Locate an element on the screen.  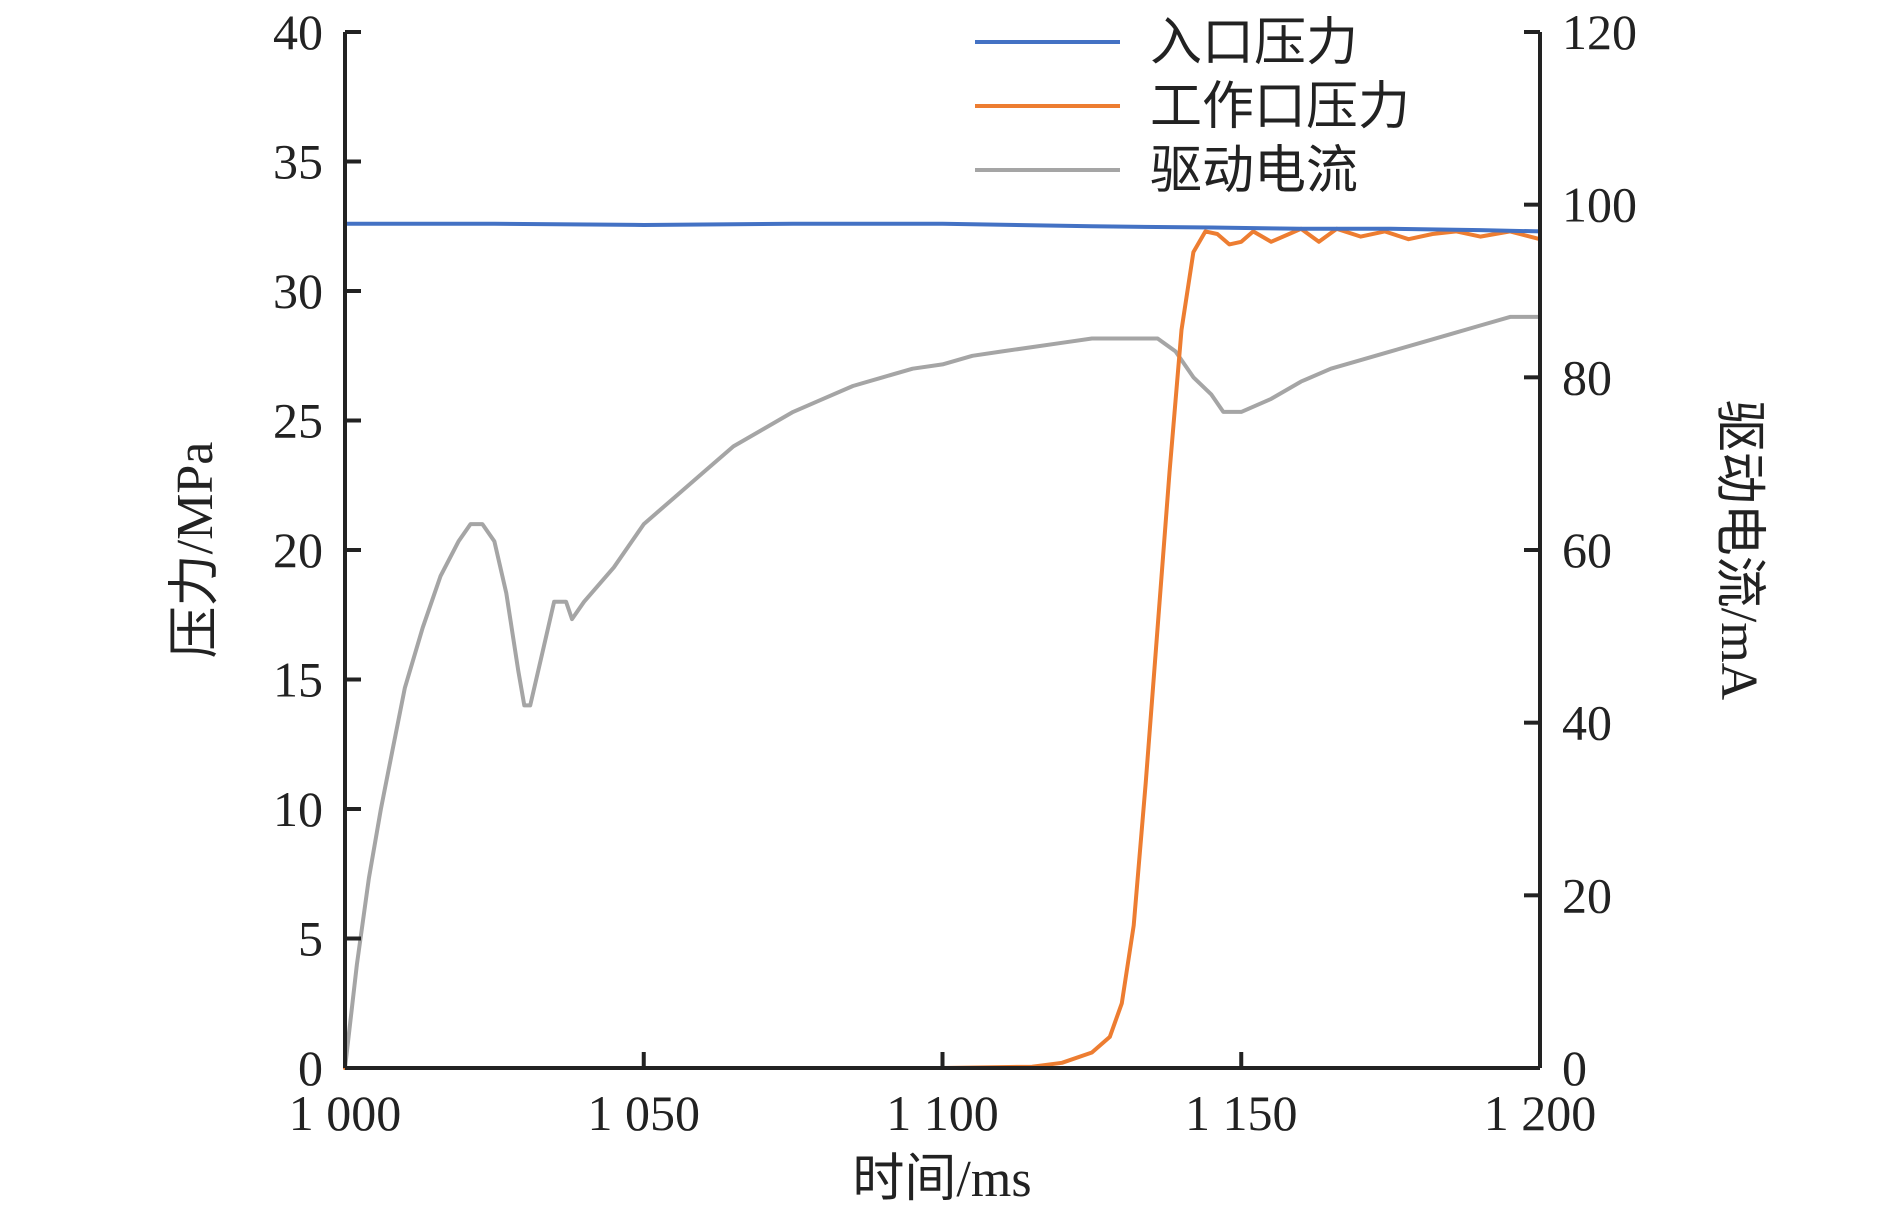
y2-tick-label: 80 is located at coordinates (1587, 377).